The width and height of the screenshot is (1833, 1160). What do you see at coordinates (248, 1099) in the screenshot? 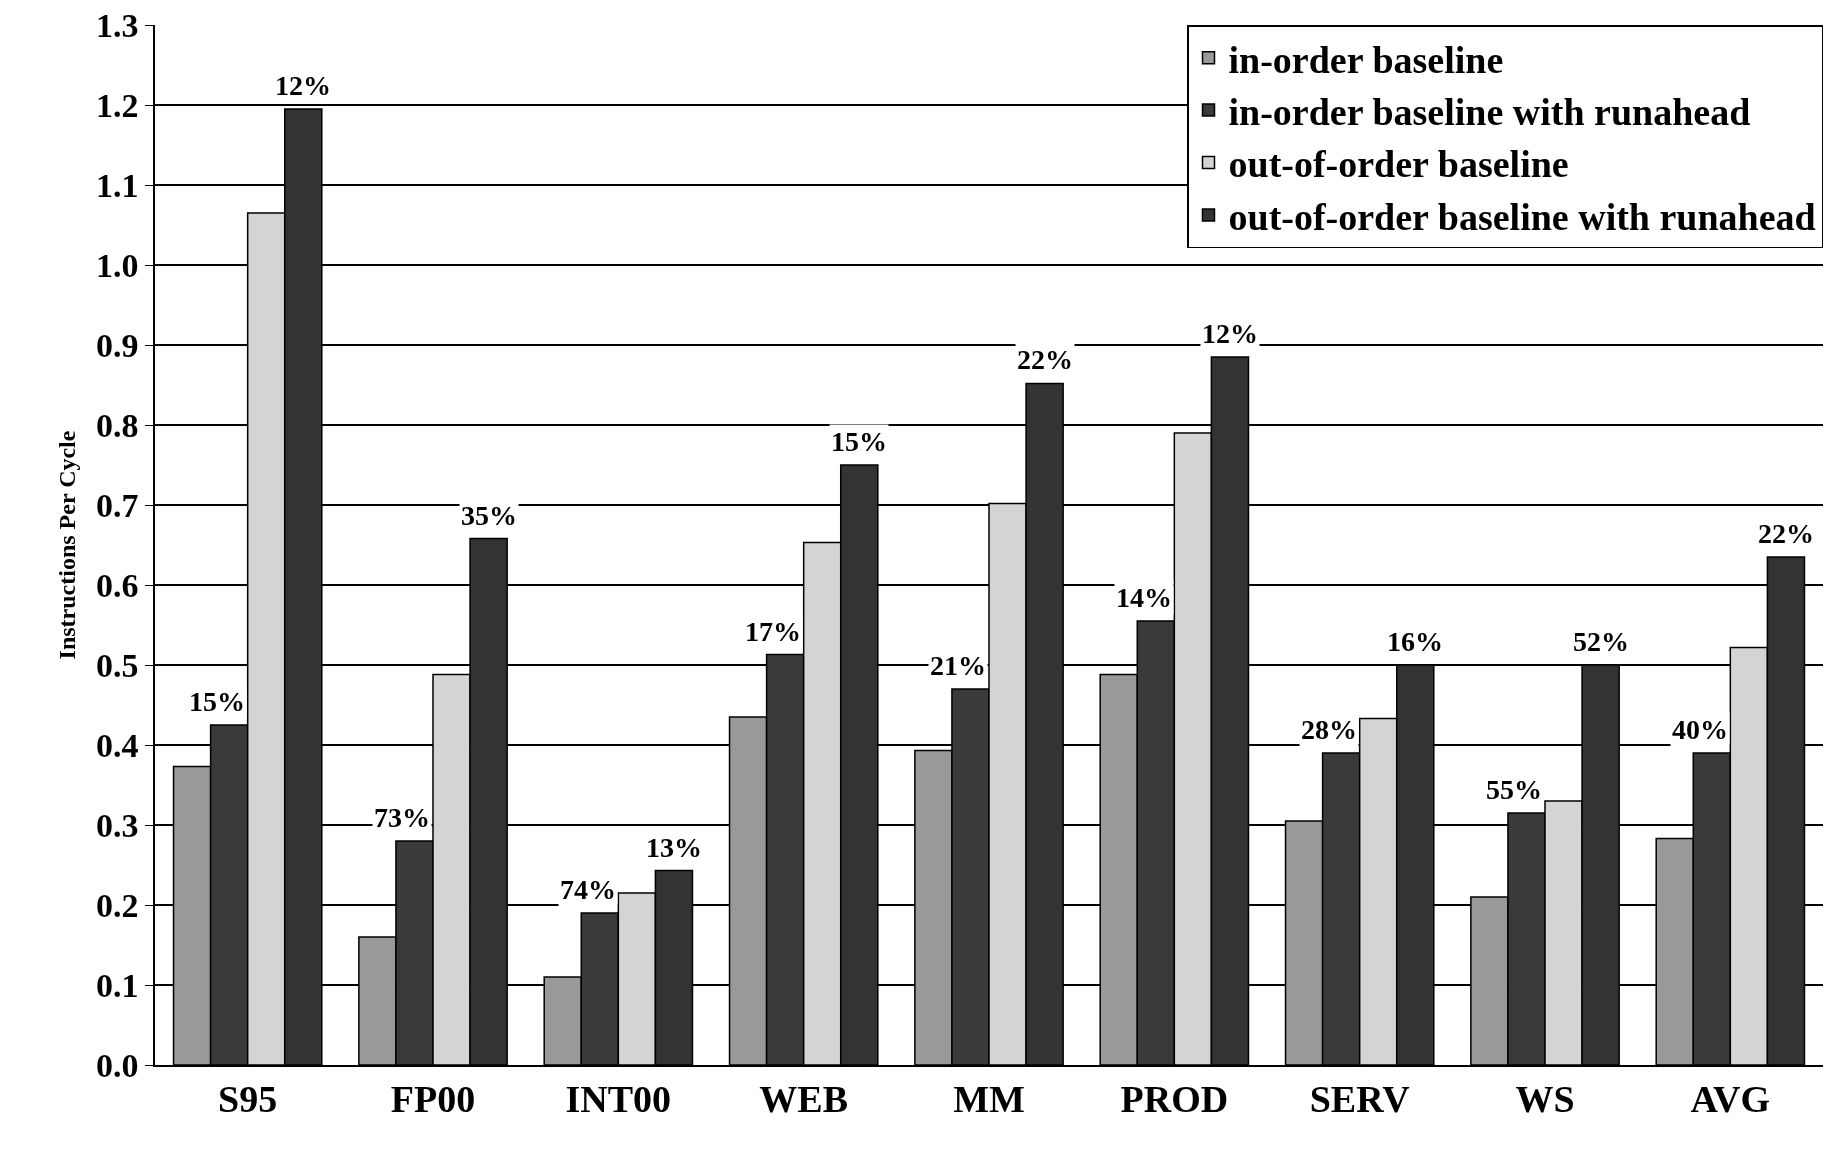
I see `x-tick-label: S95` at bounding box center [248, 1099].